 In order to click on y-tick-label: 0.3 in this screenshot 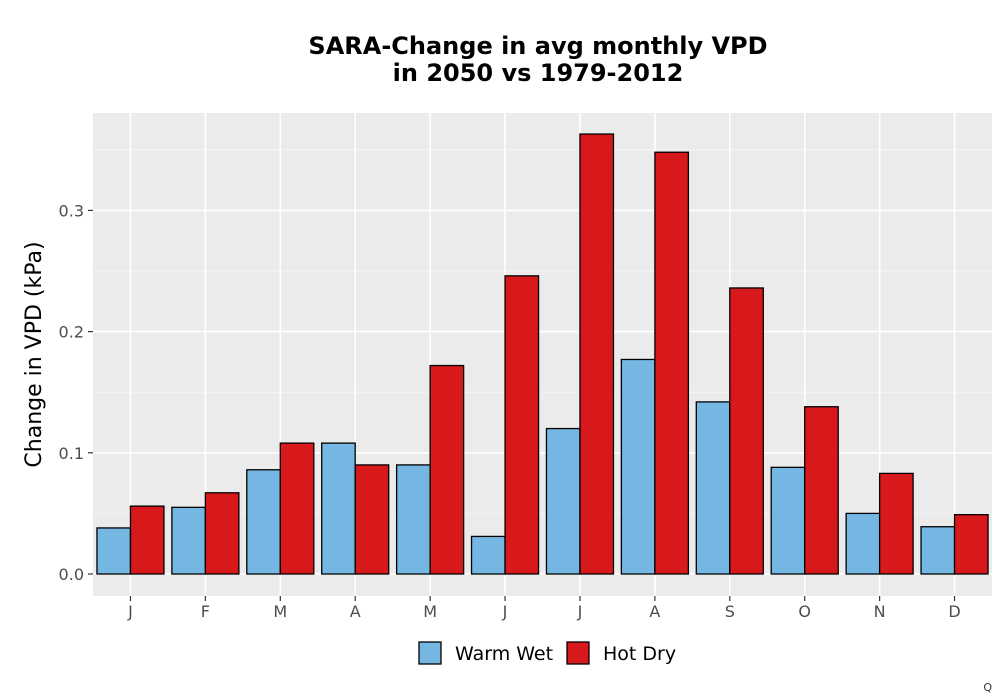, I will do `click(71, 210)`.